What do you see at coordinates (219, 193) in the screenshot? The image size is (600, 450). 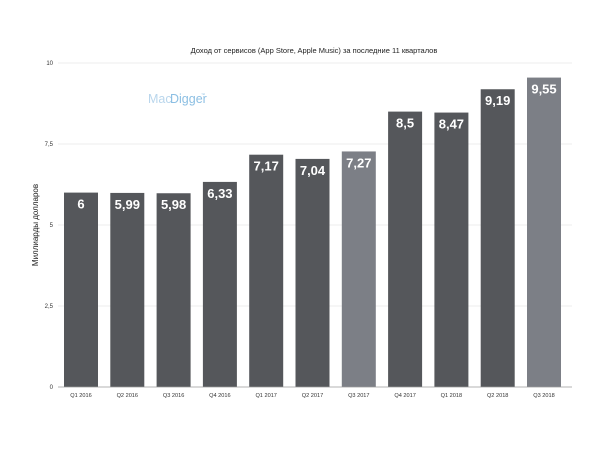 I see `data-label: 6,33` at bounding box center [219, 193].